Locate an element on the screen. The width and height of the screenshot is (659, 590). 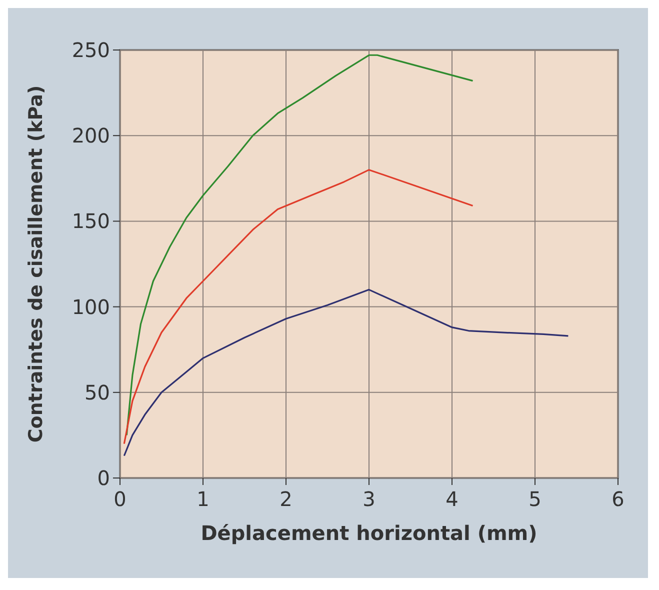
y-tick-label: 200 is located at coordinates (91, 136).